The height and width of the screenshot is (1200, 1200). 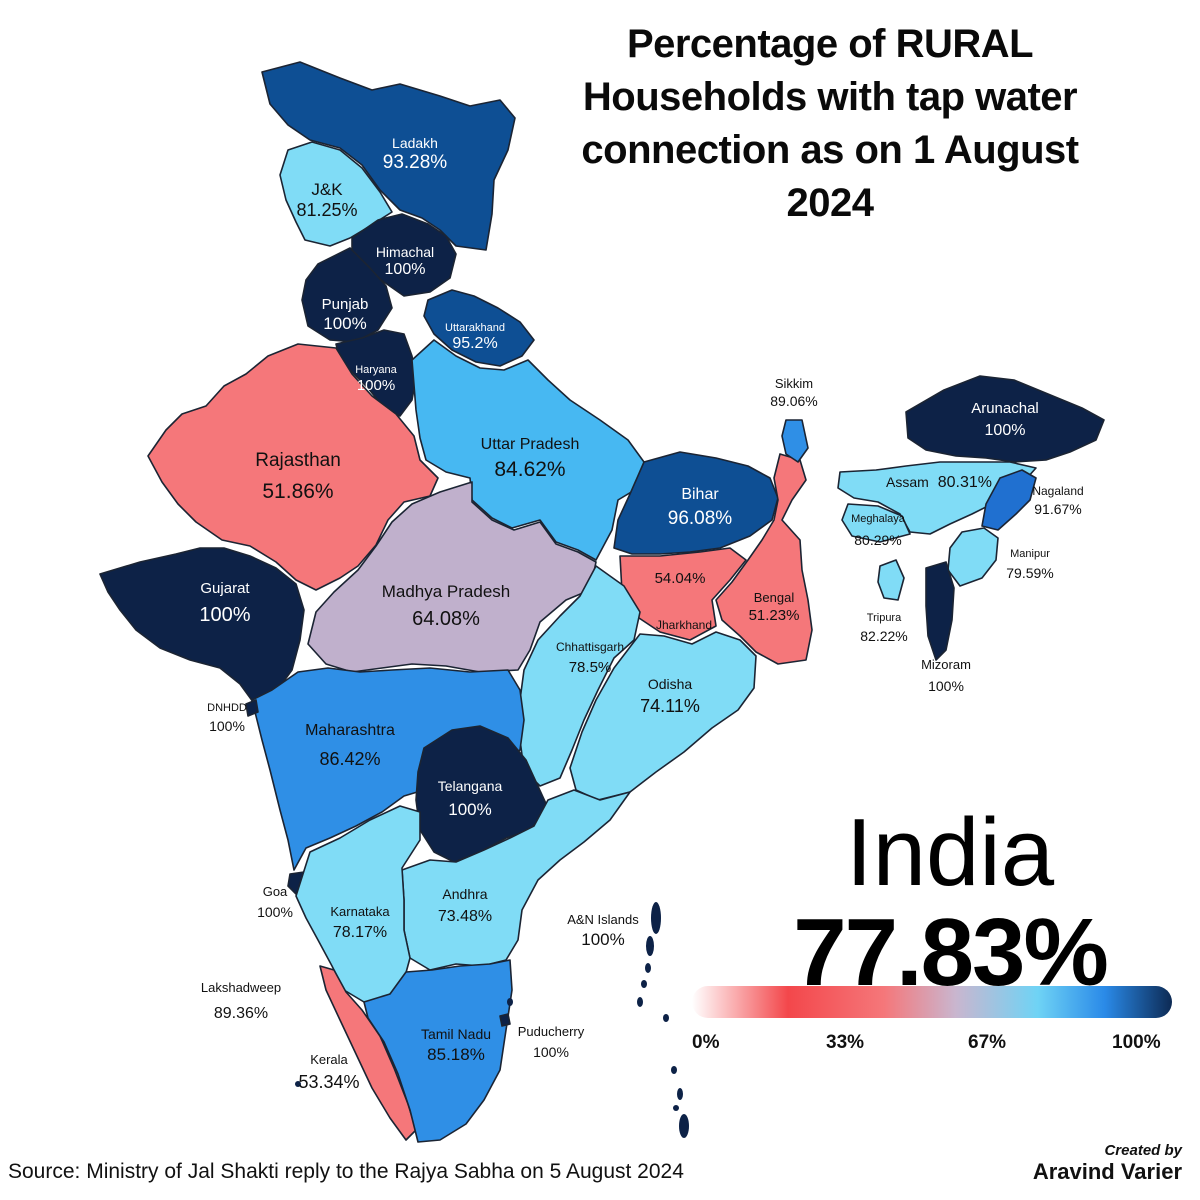 What do you see at coordinates (939, 482) in the screenshot?
I see `label-assam: Assam 80.31%` at bounding box center [939, 482].